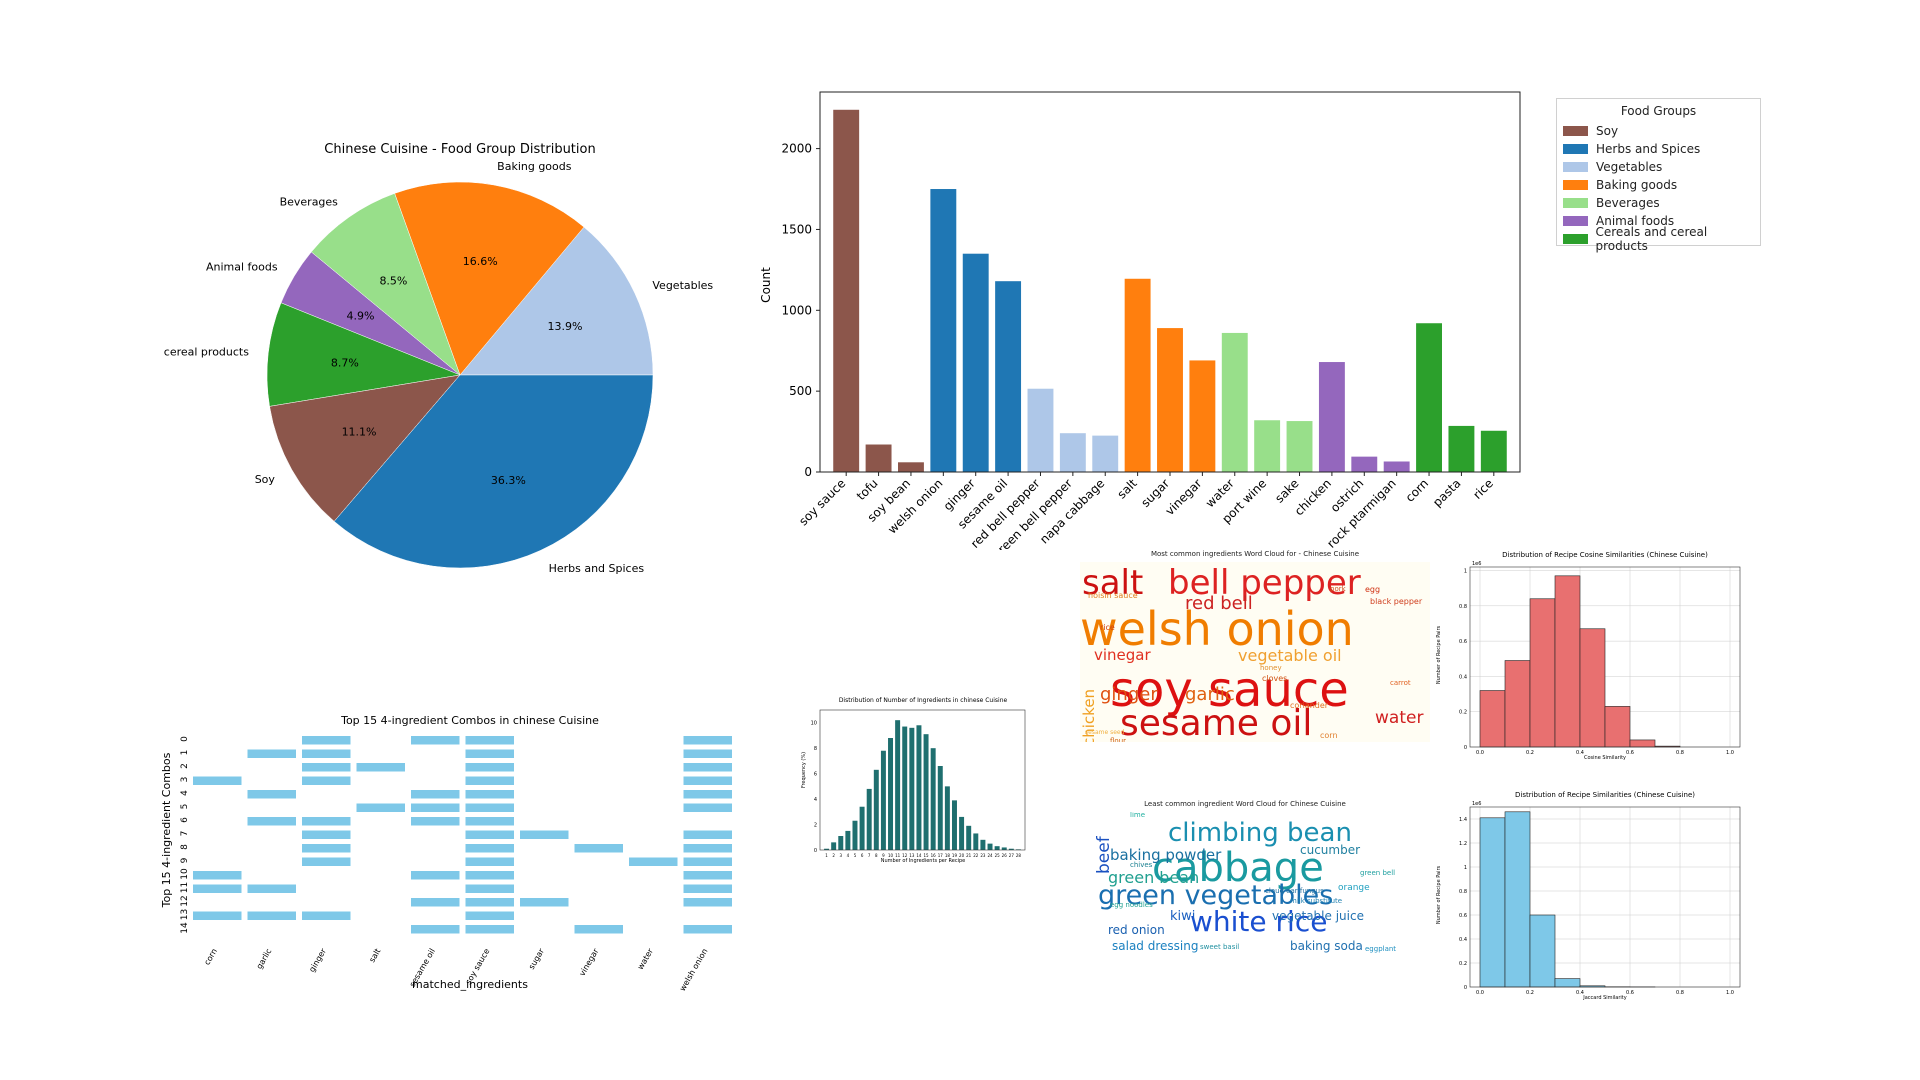 This screenshot has height=1080, width=1920. Describe the element at coordinates (867, 489) in the screenshot. I see `bar-xtick-label: tofu` at that location.